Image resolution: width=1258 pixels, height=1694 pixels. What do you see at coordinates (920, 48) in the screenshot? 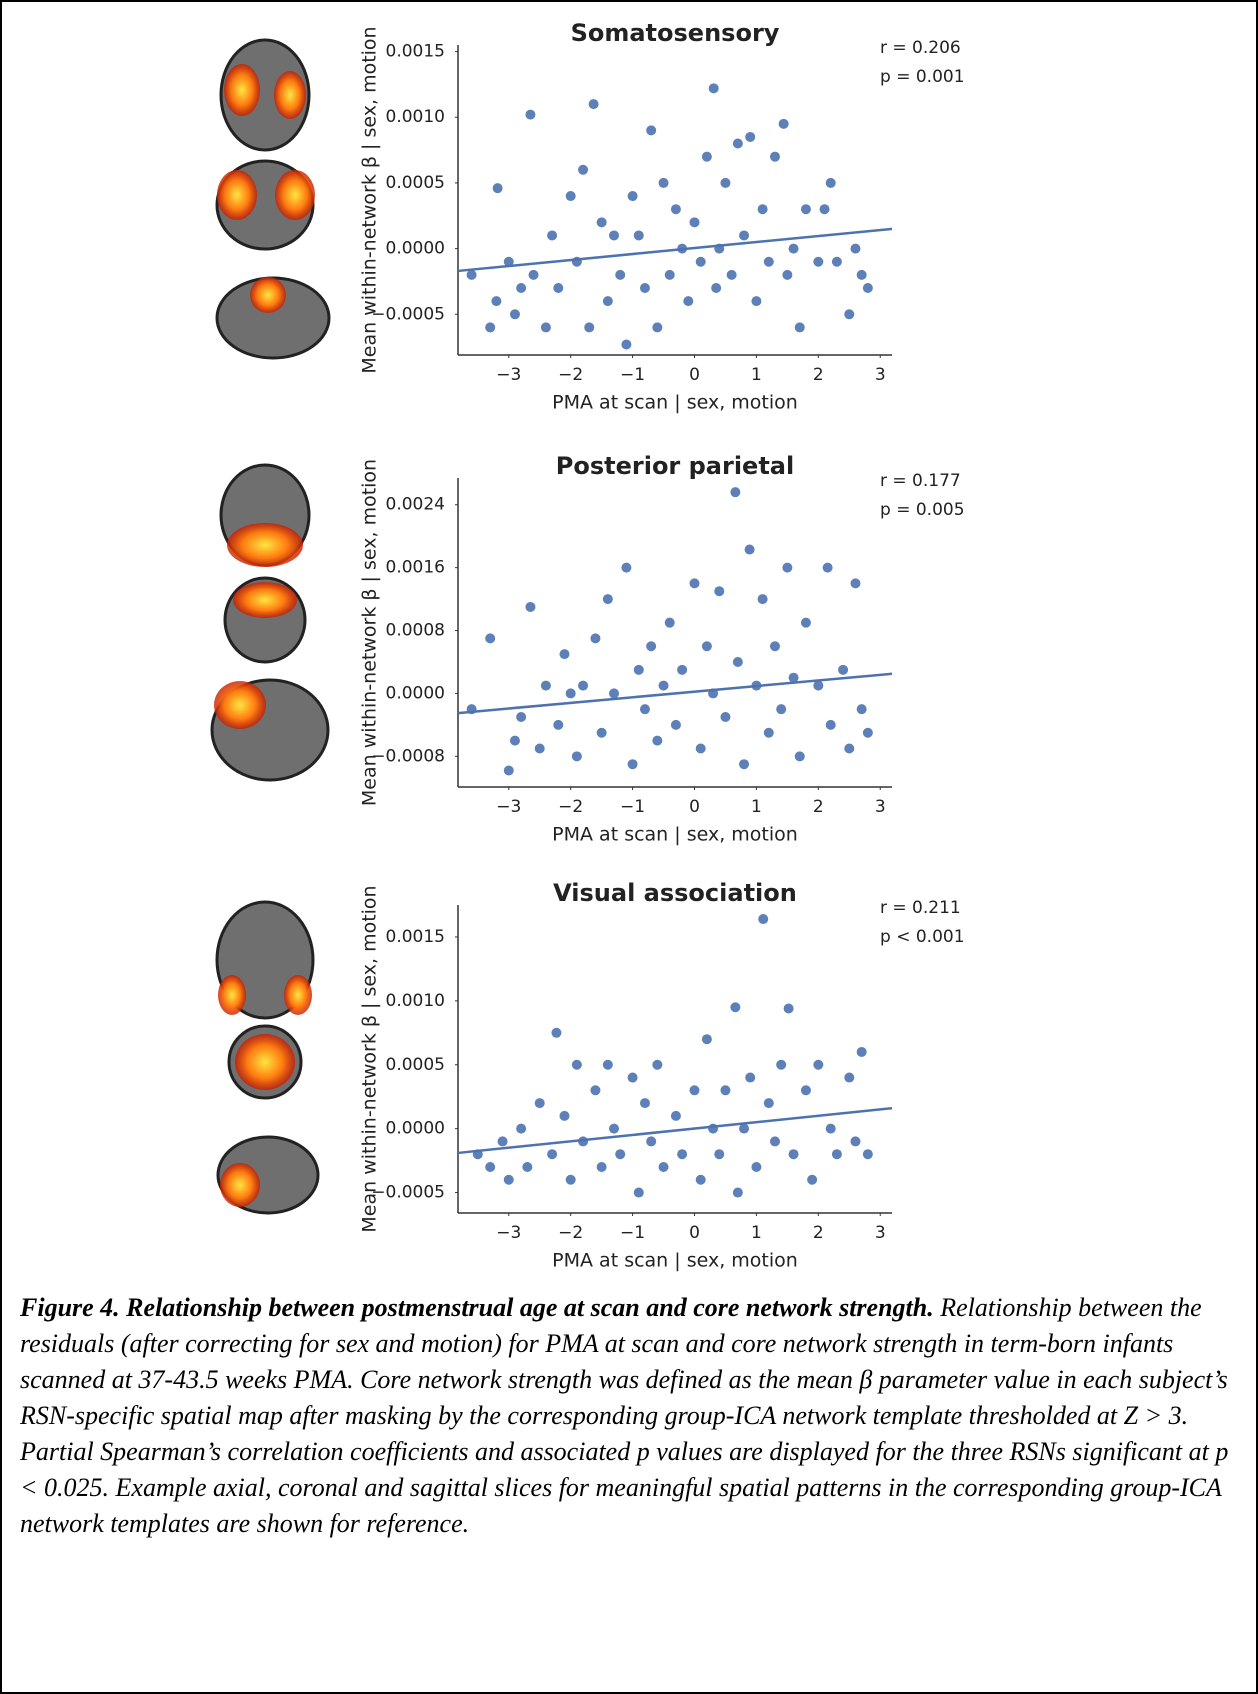
I see `annotation: r = 0.206` at bounding box center [920, 48].